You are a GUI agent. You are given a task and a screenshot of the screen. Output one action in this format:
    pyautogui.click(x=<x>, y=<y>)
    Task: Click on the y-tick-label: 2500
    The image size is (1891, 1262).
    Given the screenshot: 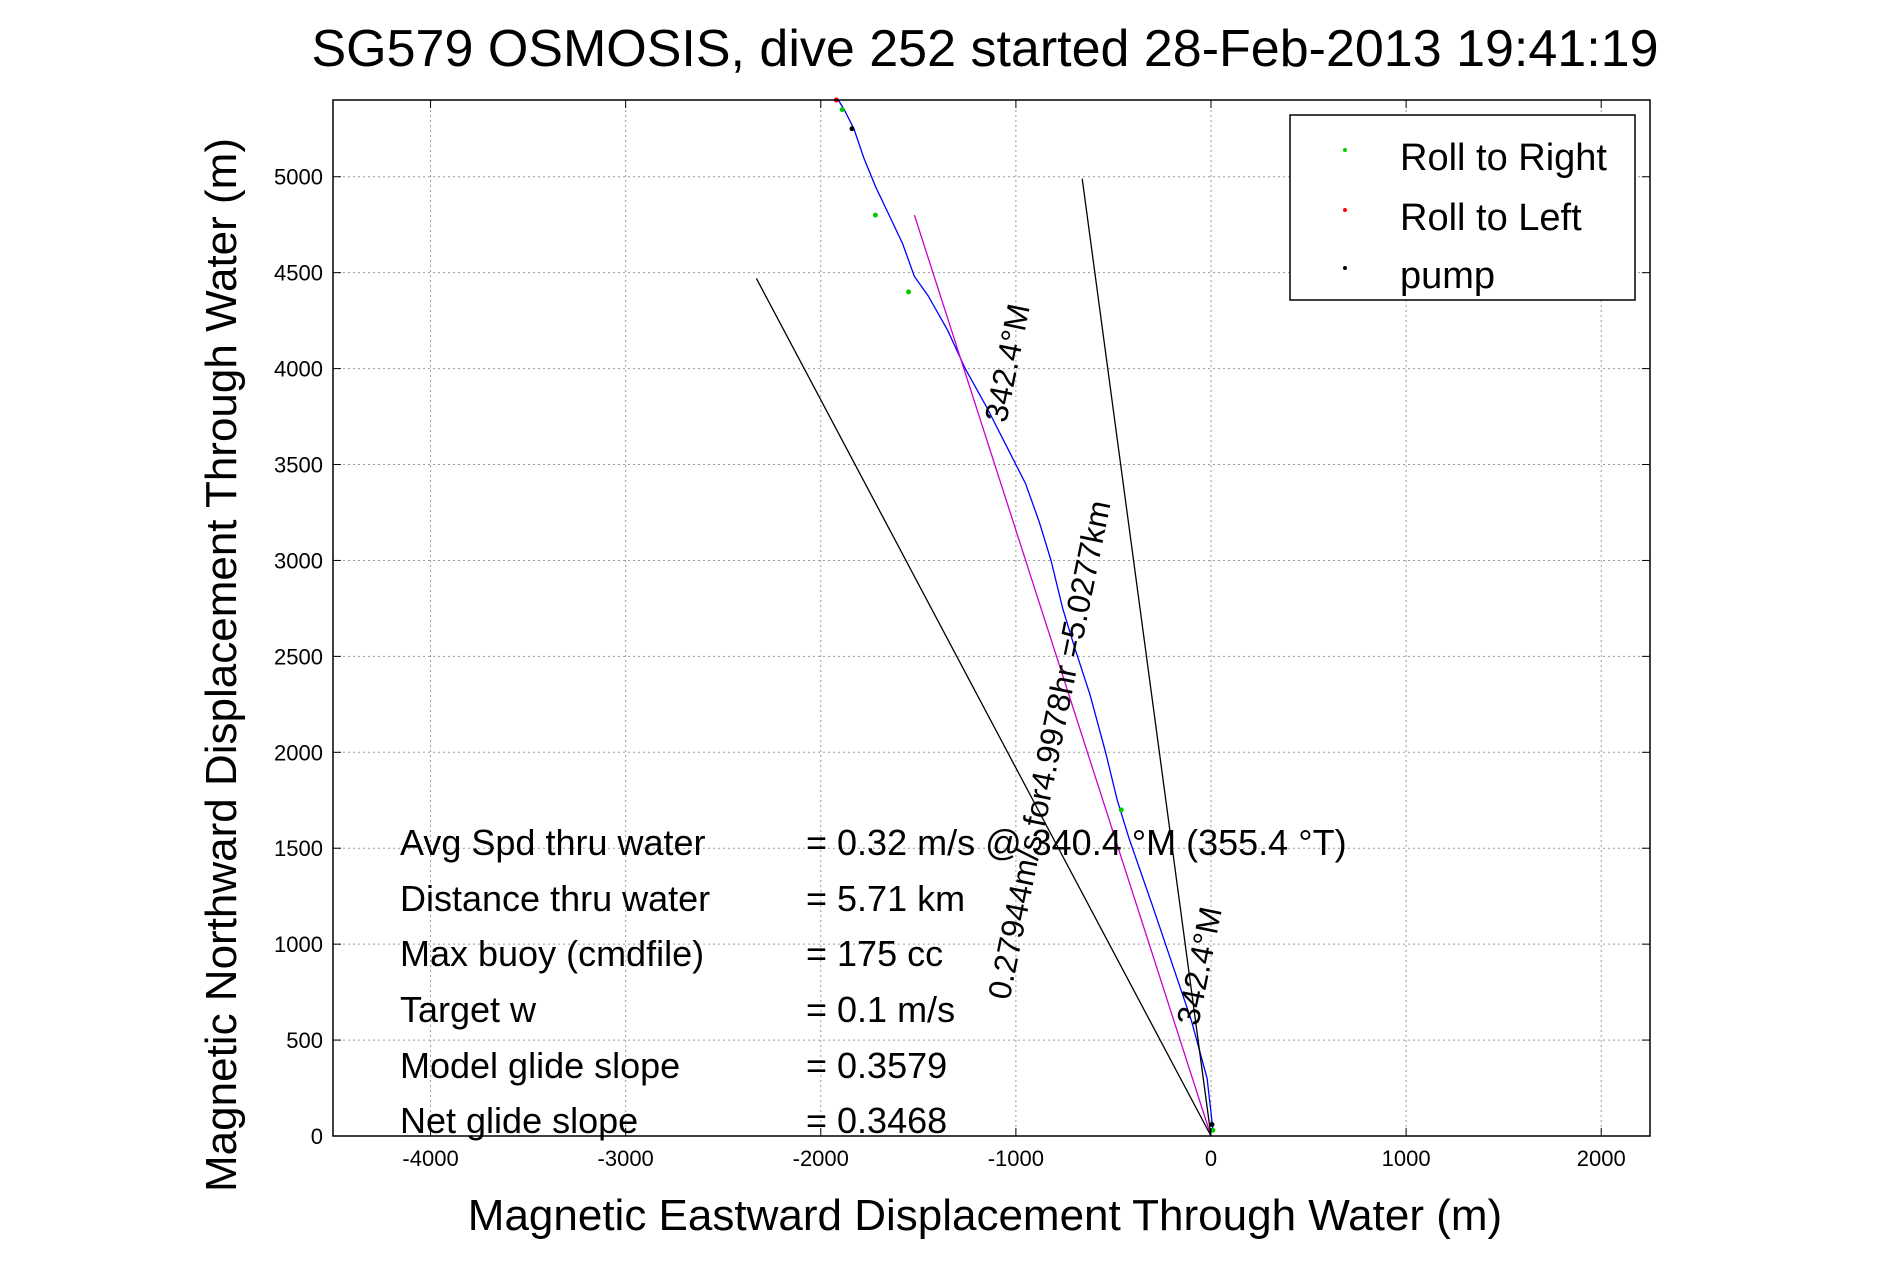 What is the action you would take?
    pyautogui.click(x=298, y=656)
    